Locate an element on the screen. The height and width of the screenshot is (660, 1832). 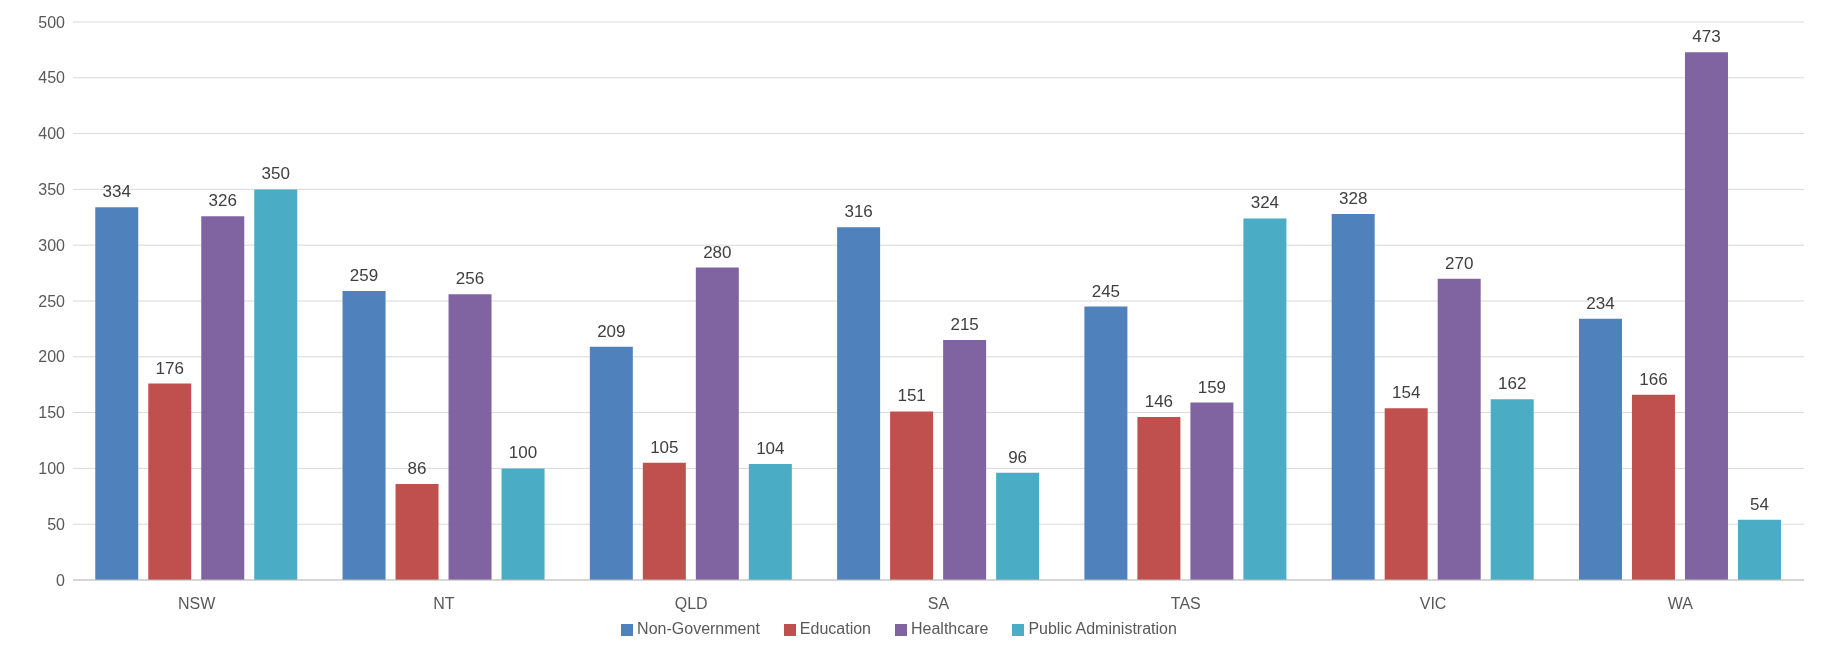
y-tick-label: 500 is located at coordinates (52, 22).